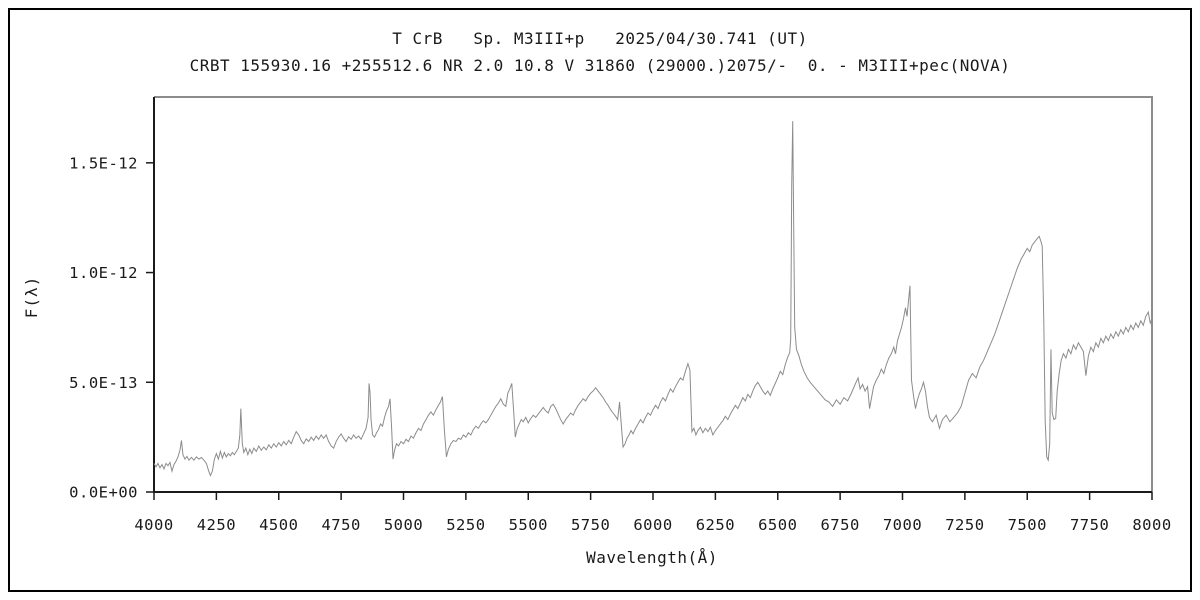 The width and height of the screenshot is (1200, 600). Describe the element at coordinates (839, 525) in the screenshot. I see `x-tick-label: 6750` at that location.